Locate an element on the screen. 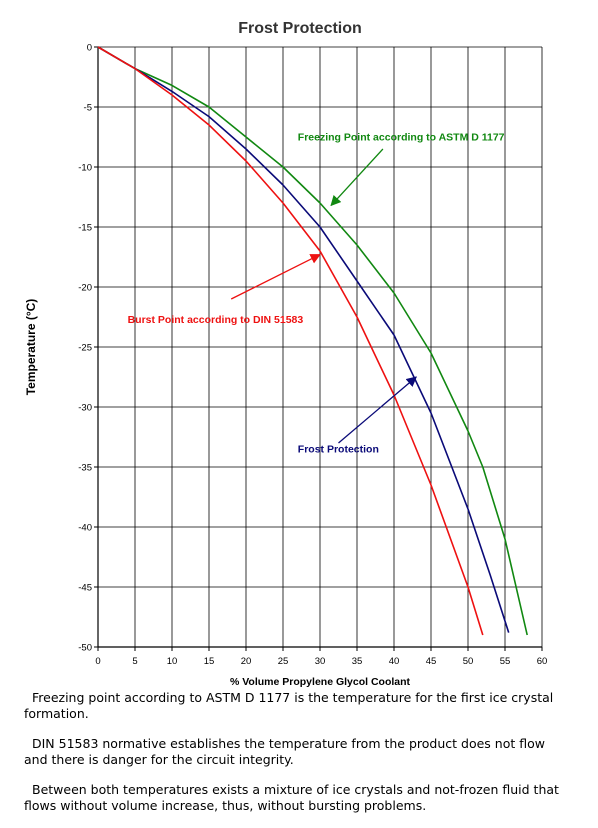 The height and width of the screenshot is (828, 598). chart-title: Frost Protection is located at coordinates (300, 28).